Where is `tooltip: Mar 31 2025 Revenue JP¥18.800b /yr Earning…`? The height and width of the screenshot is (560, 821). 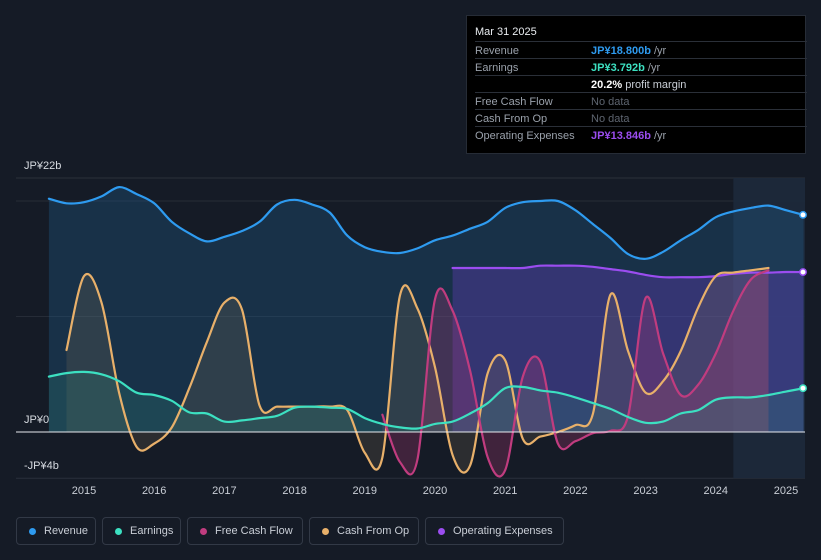
tooltip: Mar 31 2025 Revenue JP¥18.800b /yr Earning… is located at coordinates (636, 84).